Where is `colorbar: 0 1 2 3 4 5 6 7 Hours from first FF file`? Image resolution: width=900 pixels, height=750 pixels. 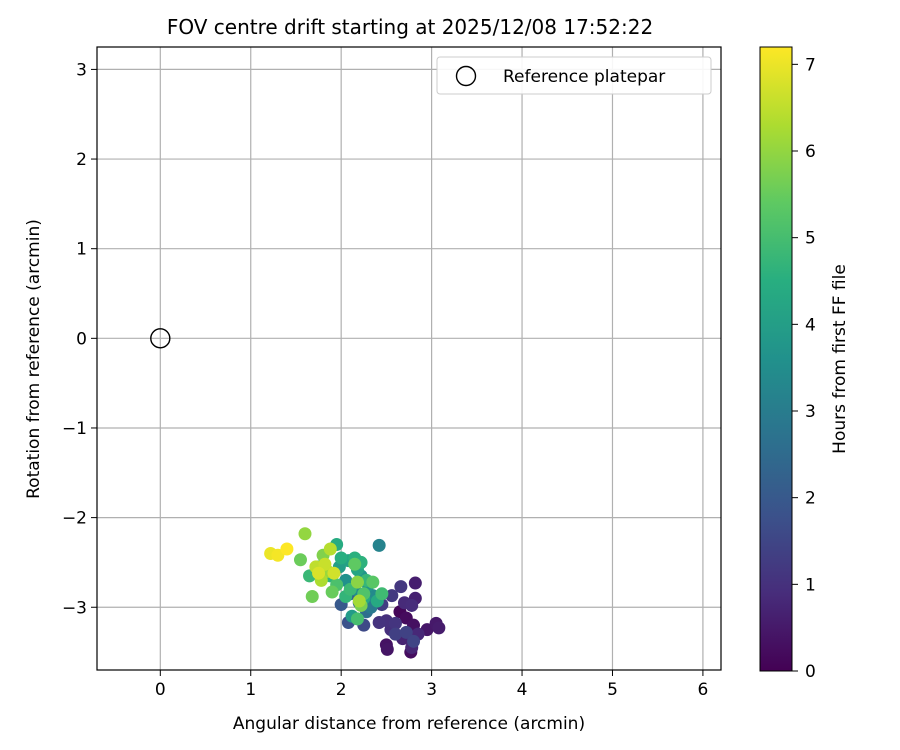 colorbar: 0 1 2 3 4 5 6 7 Hours from first FF file is located at coordinates (804, 364).